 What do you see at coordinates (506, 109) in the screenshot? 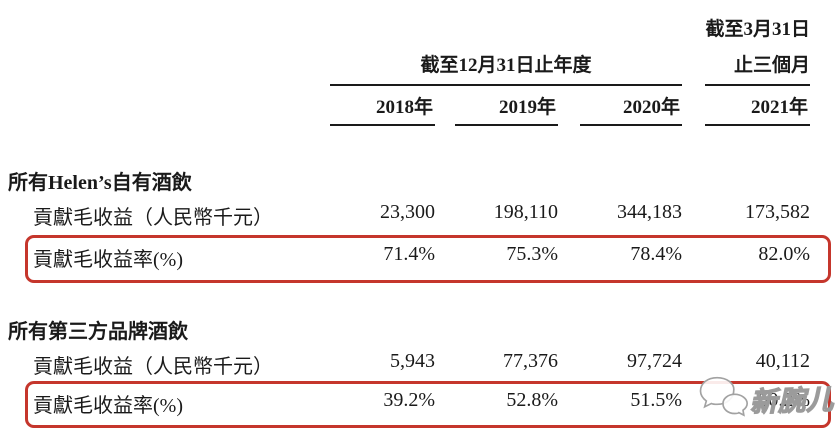
I see `year-column-2019: 2019年` at bounding box center [506, 109].